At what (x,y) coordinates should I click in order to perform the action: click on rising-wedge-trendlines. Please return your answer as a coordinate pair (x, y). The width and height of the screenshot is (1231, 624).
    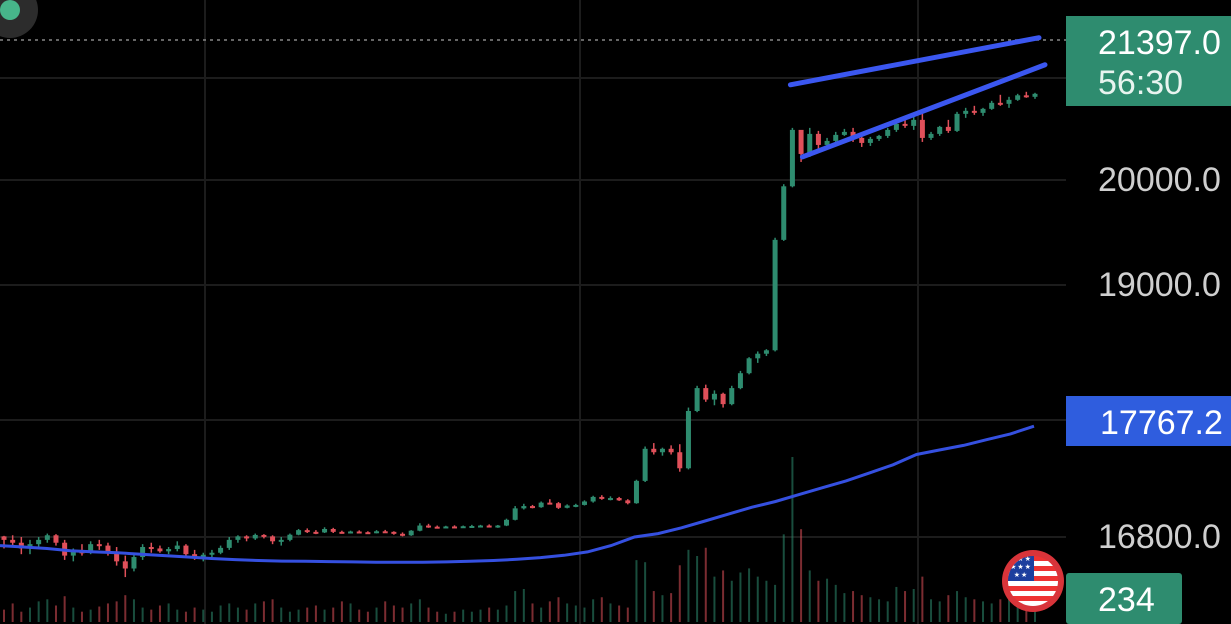
    Looking at the image, I should click on (917, 97).